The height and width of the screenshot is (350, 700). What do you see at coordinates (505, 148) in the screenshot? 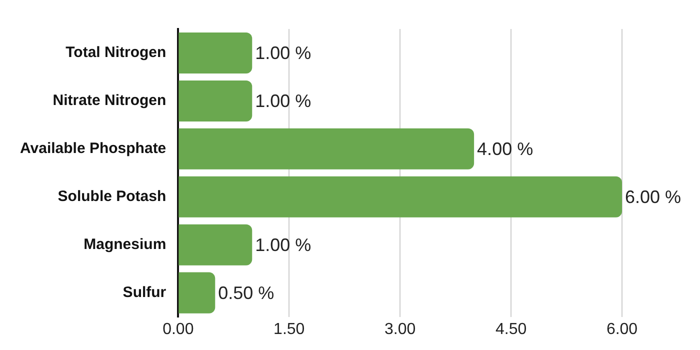
I see `data-label: 4.00 %` at bounding box center [505, 148].